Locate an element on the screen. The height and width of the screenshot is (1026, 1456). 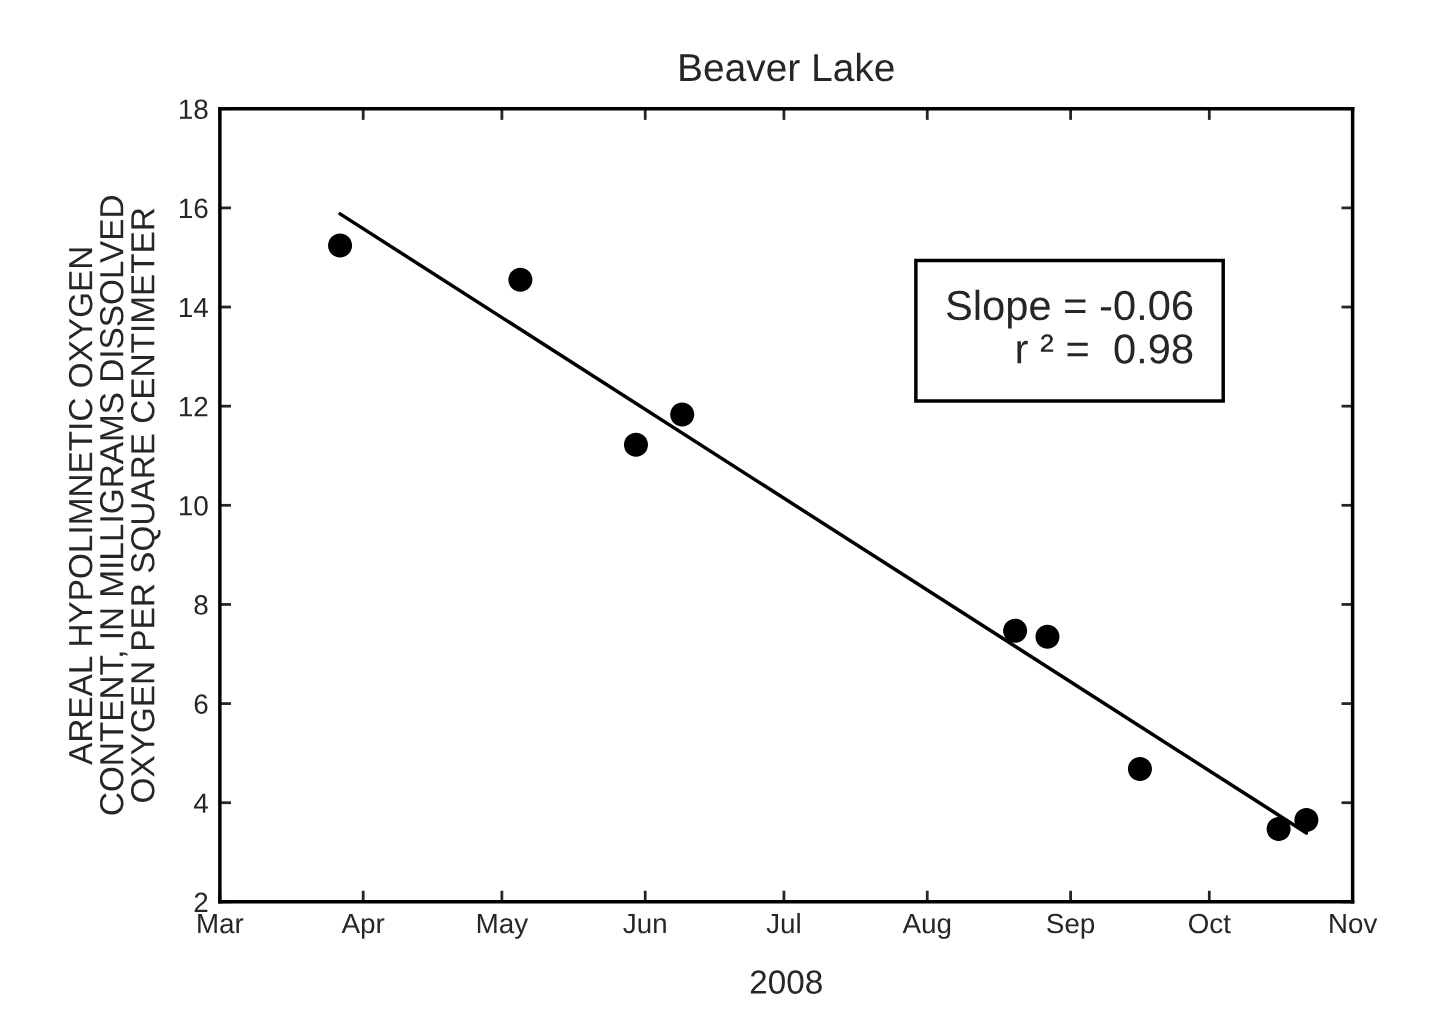
x-tick-label: Nov is located at coordinates (1354, 923).